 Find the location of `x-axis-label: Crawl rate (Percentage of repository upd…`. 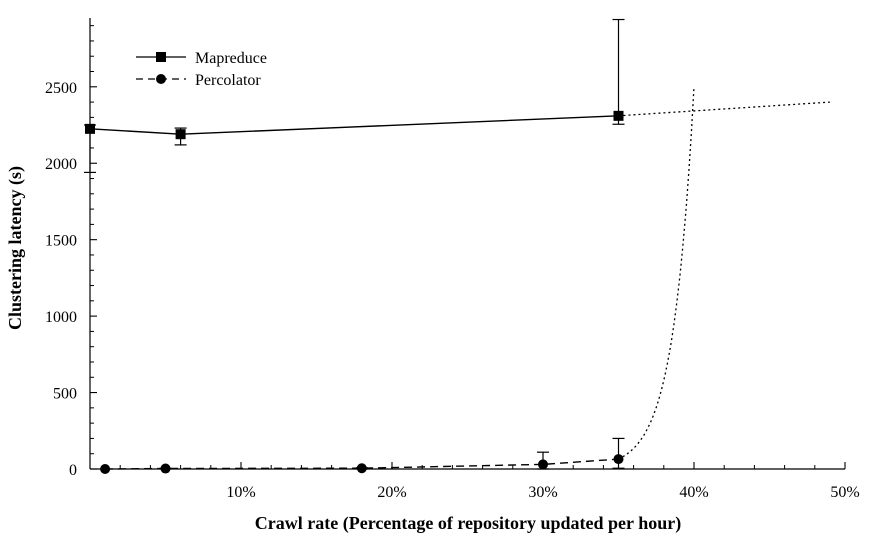

x-axis-label: Crawl rate (Percentage of repository upd… is located at coordinates (468, 523).